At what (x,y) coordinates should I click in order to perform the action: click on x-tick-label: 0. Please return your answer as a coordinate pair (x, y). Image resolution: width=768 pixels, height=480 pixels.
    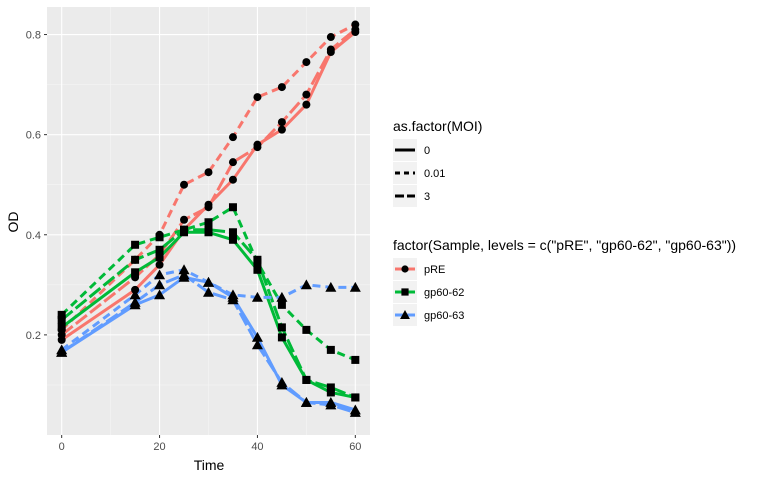
    Looking at the image, I should click on (62, 447).